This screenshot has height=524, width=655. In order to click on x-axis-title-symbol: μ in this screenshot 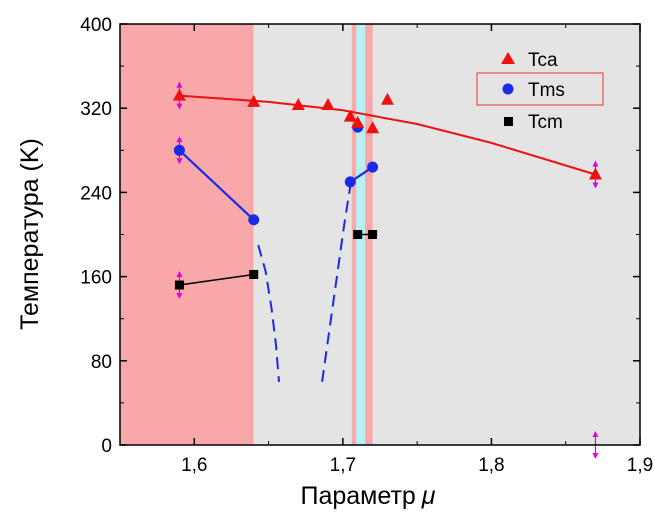, I will do `click(428, 496)`.